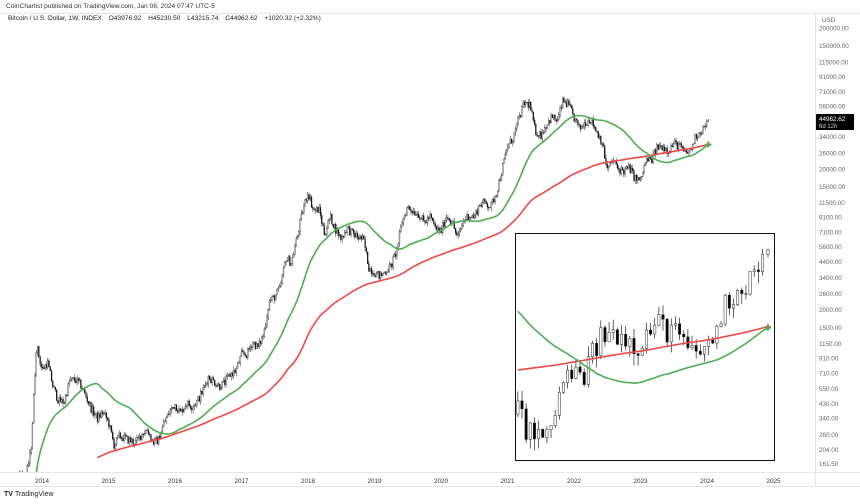  What do you see at coordinates (28, 494) in the screenshot?
I see `tradingview-logo: TV TradingView` at bounding box center [28, 494].